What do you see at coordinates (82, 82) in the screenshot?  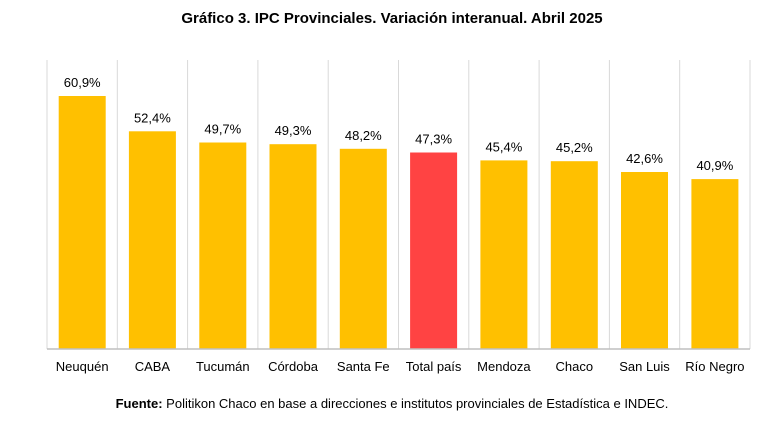 I see `value-label: 60,9%` at bounding box center [82, 82].